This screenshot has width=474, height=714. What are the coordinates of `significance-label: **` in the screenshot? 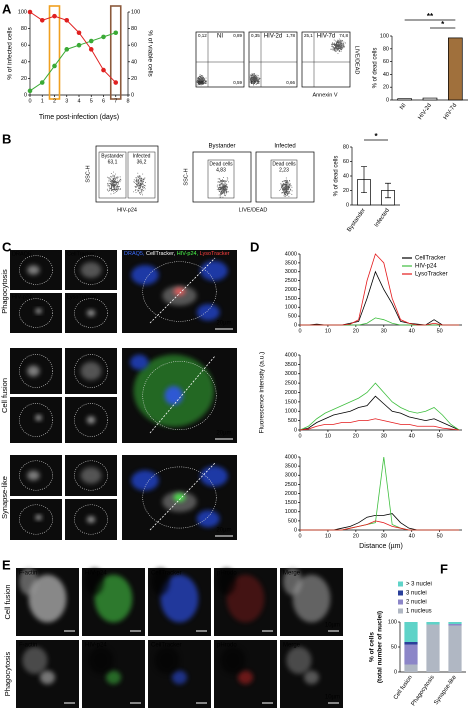 It's located at (430, 16).